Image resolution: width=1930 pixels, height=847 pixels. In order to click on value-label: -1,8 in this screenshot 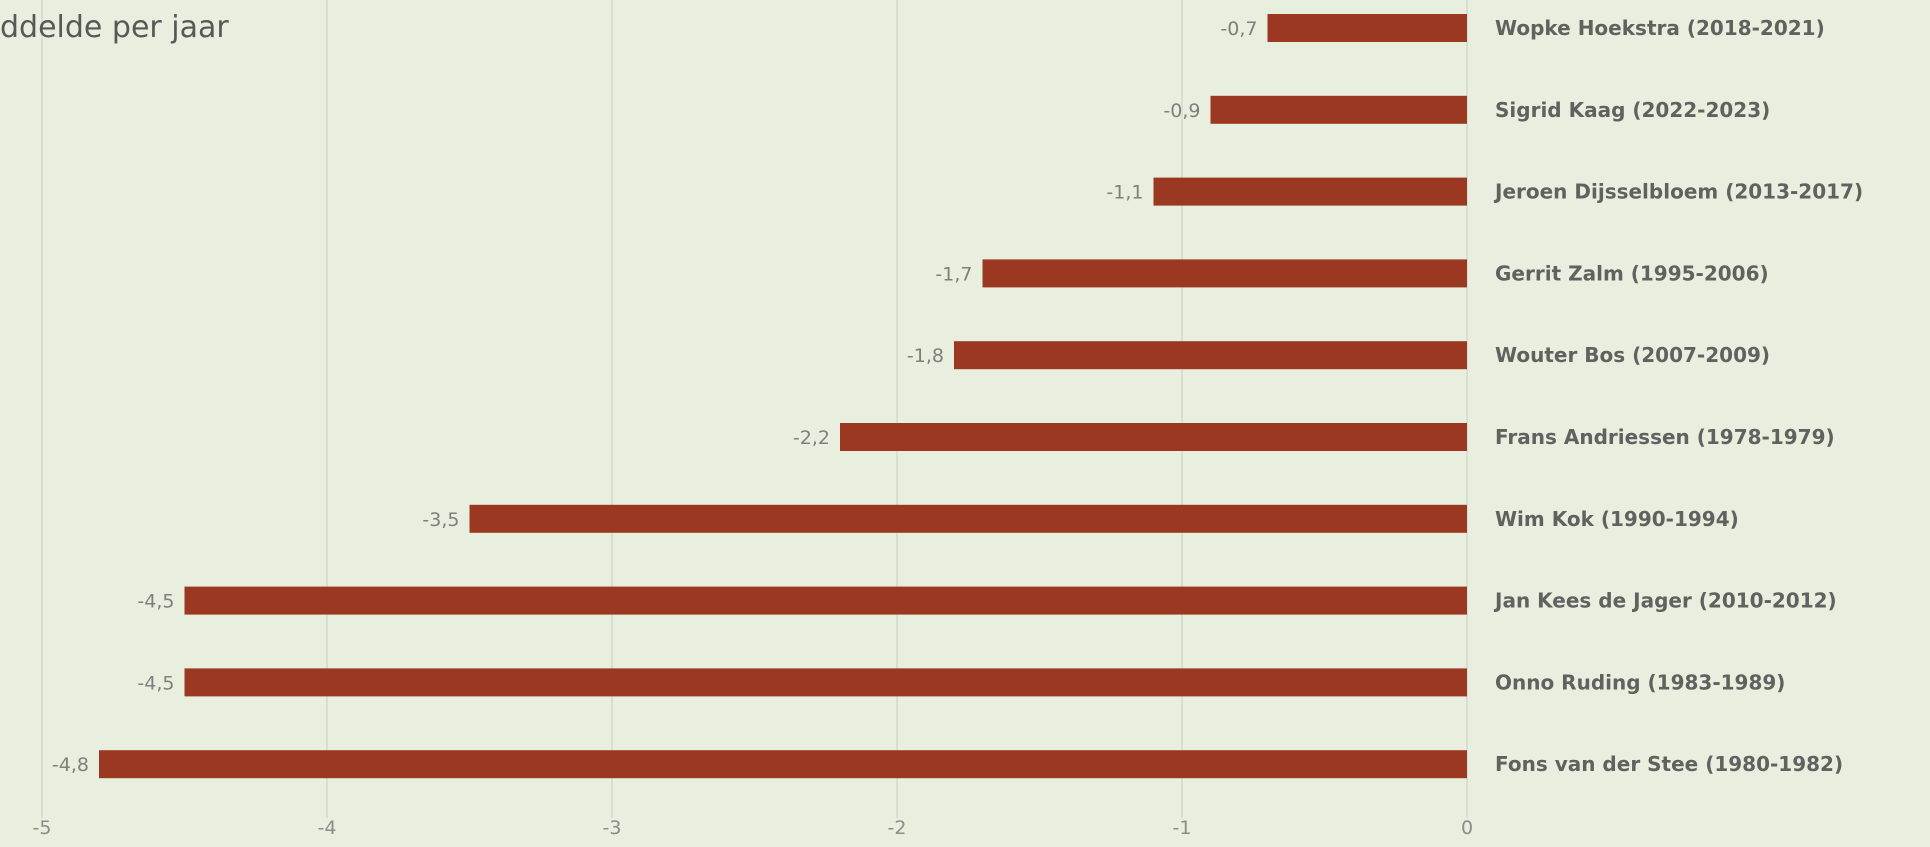, I will do `click(925, 356)`.